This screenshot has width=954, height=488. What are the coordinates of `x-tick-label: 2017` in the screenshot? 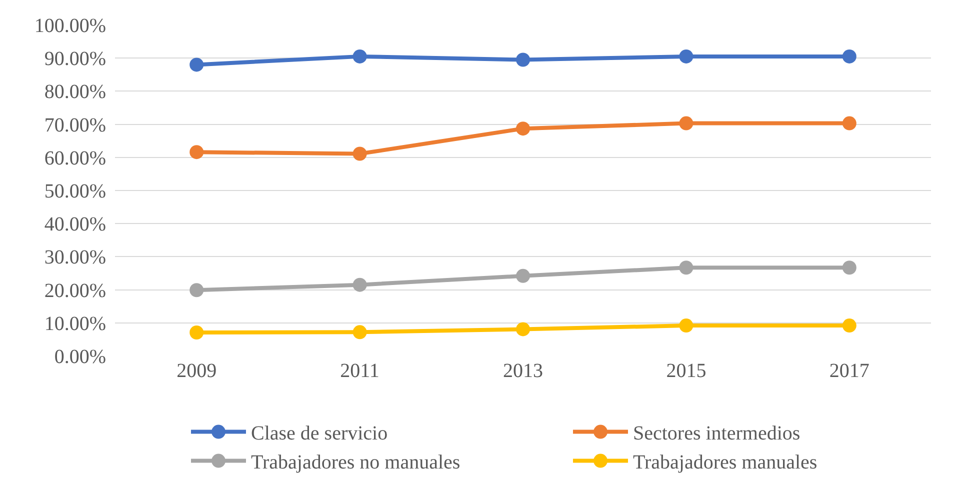 It's located at (849, 371).